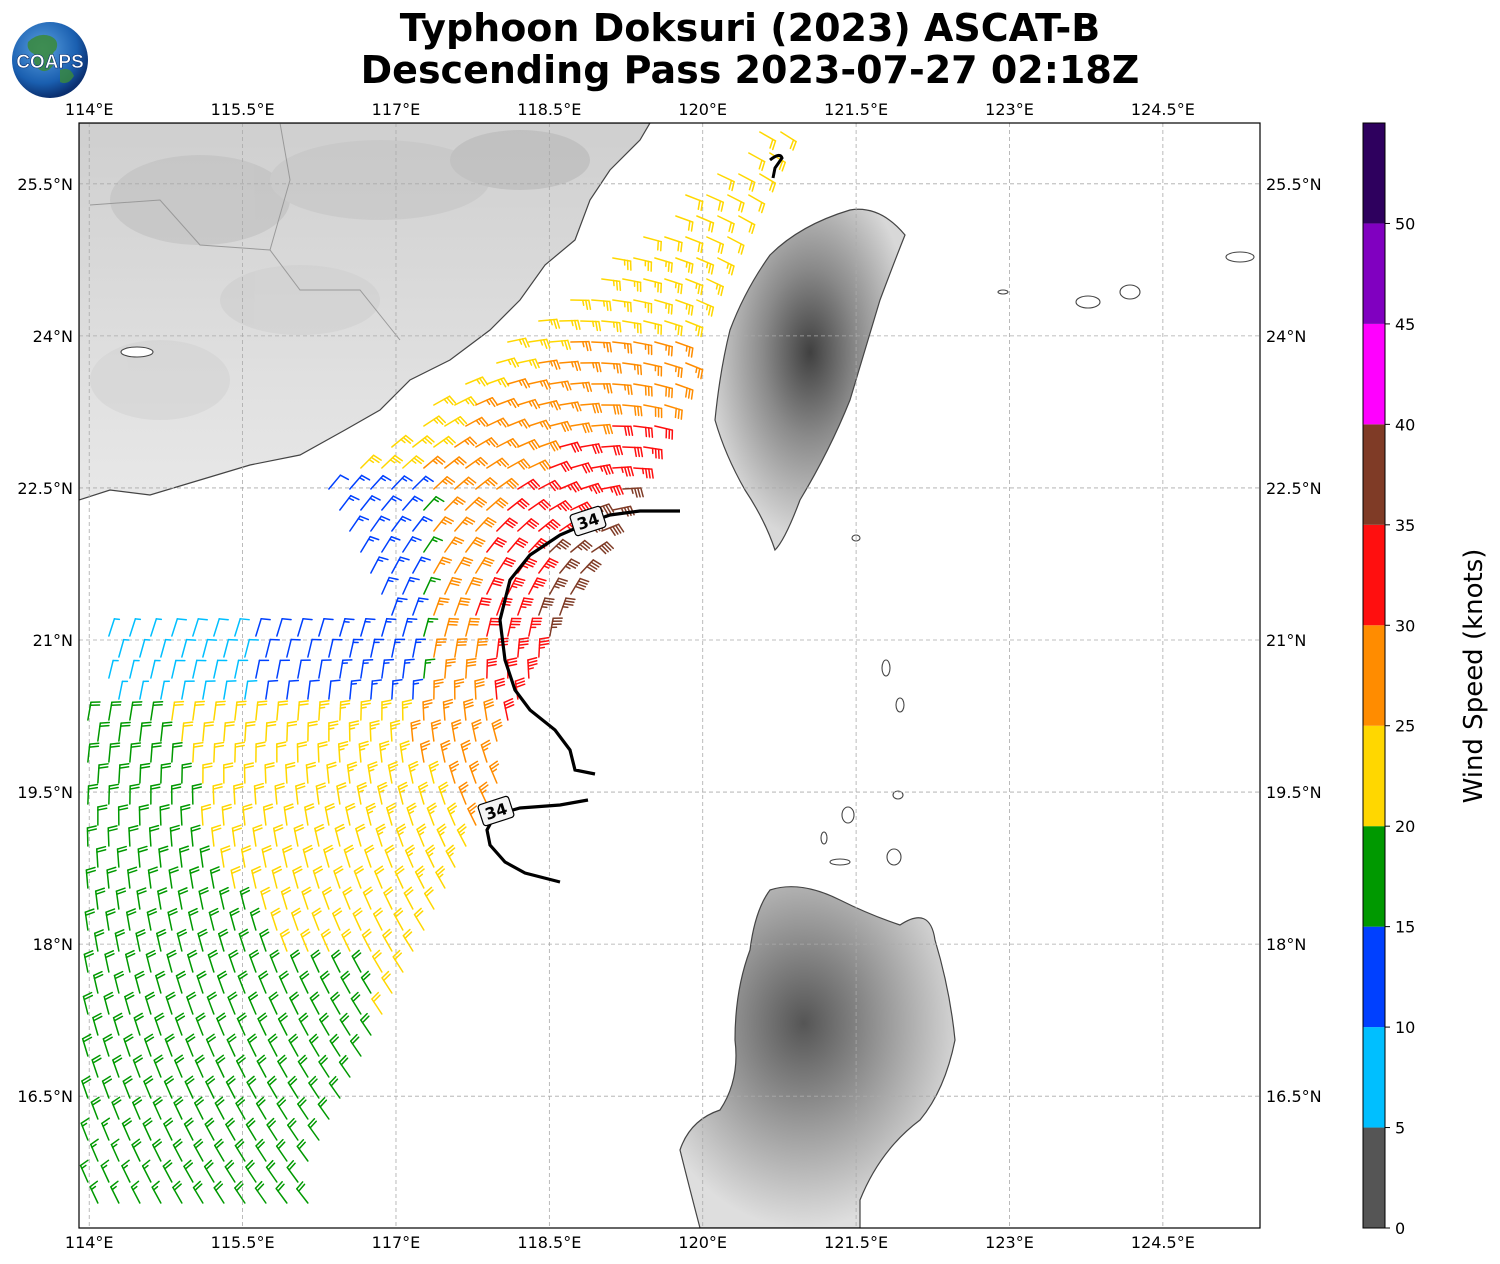 The height and width of the screenshot is (1264, 1500). Describe the element at coordinates (702, 1242) in the screenshot. I see `lon-tick-bottom: 120°E` at that location.